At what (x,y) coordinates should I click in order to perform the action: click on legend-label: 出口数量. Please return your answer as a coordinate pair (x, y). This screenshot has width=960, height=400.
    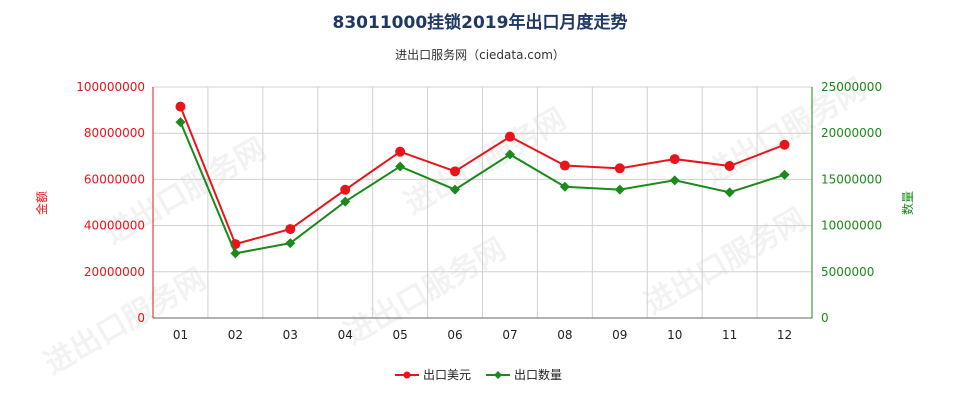
    Looking at the image, I should click on (538, 374).